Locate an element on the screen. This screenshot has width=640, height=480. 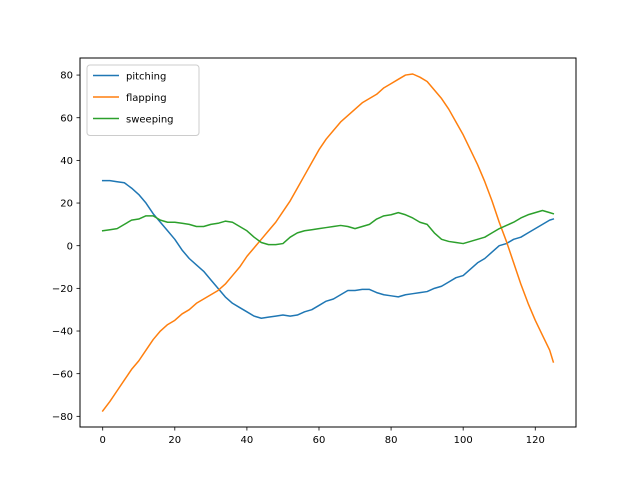
y-tick-label: −20 is located at coordinates (62, 289).